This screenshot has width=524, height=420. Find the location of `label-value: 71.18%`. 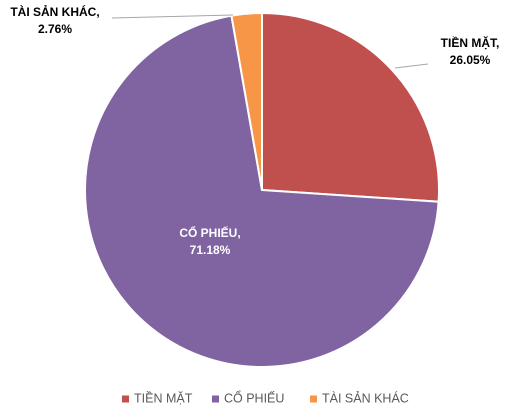

label-value: 71.18% is located at coordinates (210, 250).